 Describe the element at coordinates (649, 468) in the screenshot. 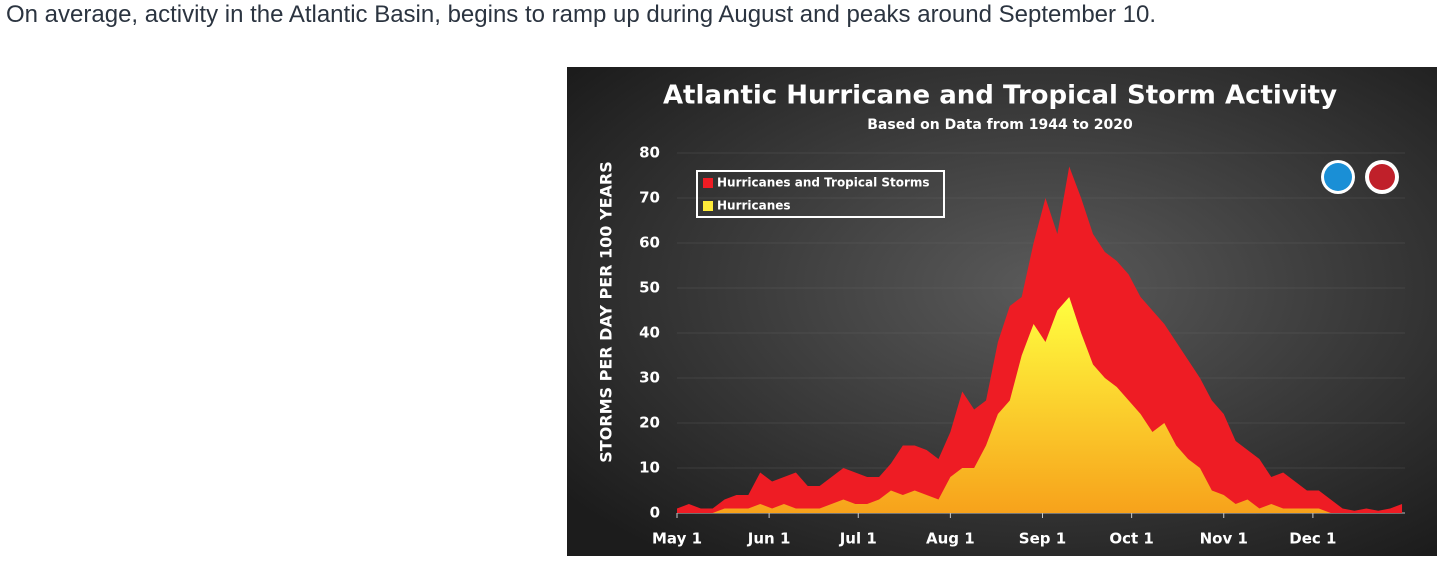

I see `y-tick-label: 10` at that location.